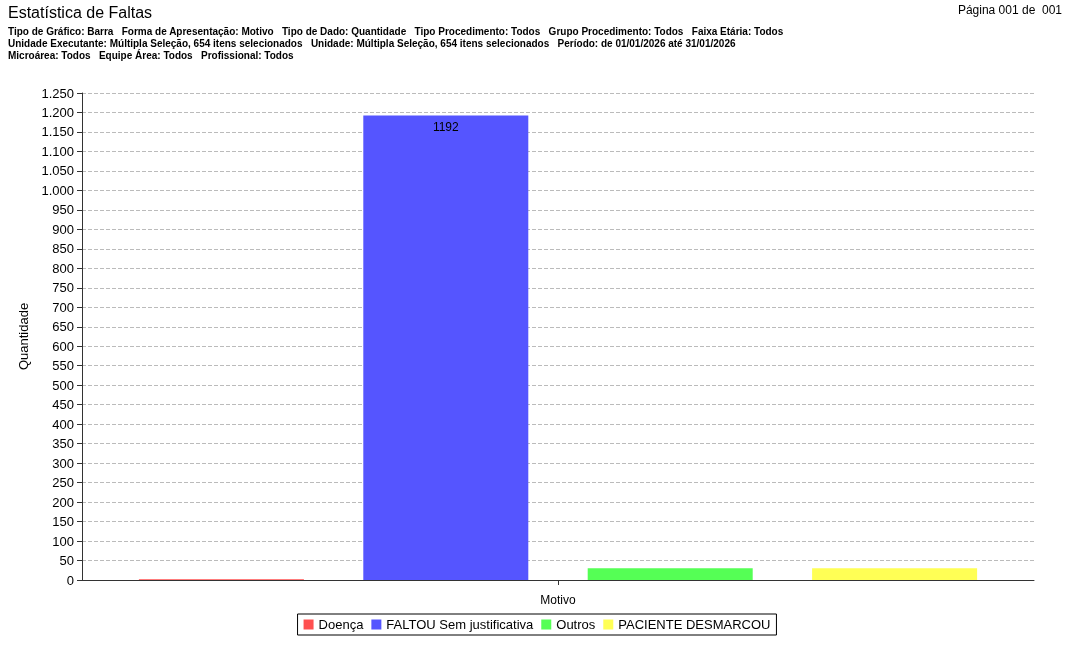 The height and width of the screenshot is (645, 1074). I want to click on legend-label: PACIENTE DESMARCOU, so click(694, 624).